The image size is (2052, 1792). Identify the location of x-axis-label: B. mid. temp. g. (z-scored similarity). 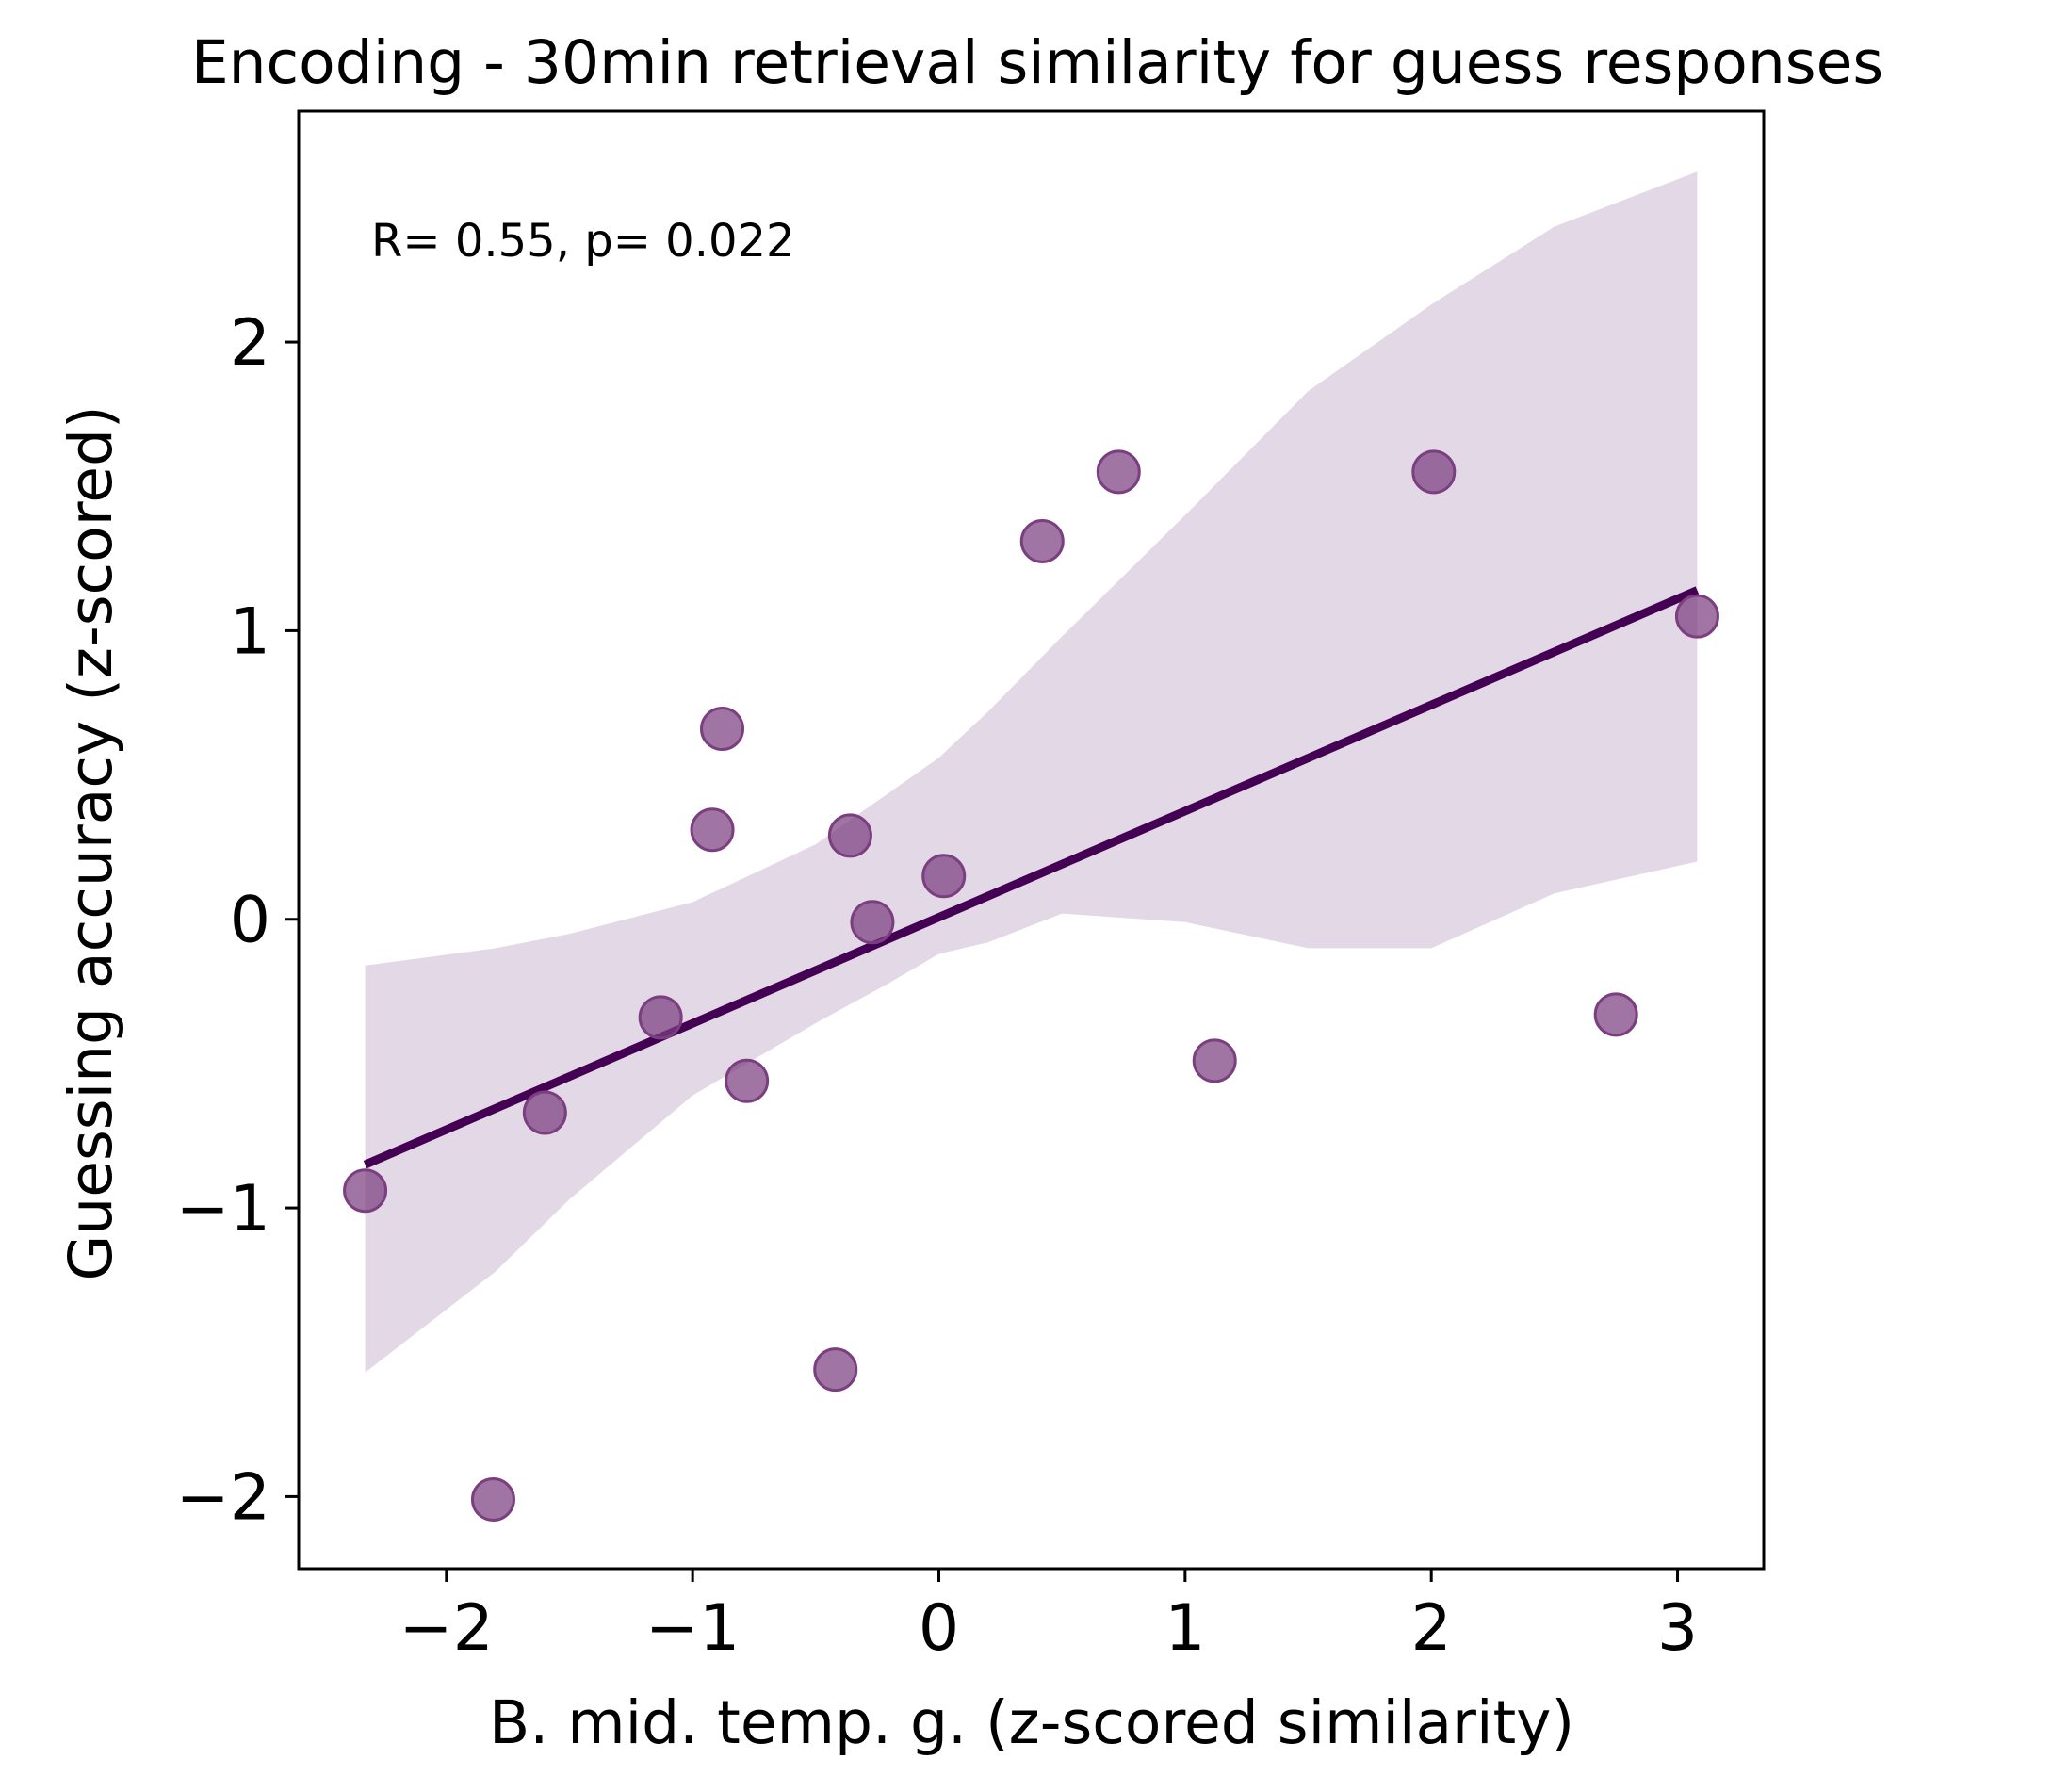
(1031, 1722).